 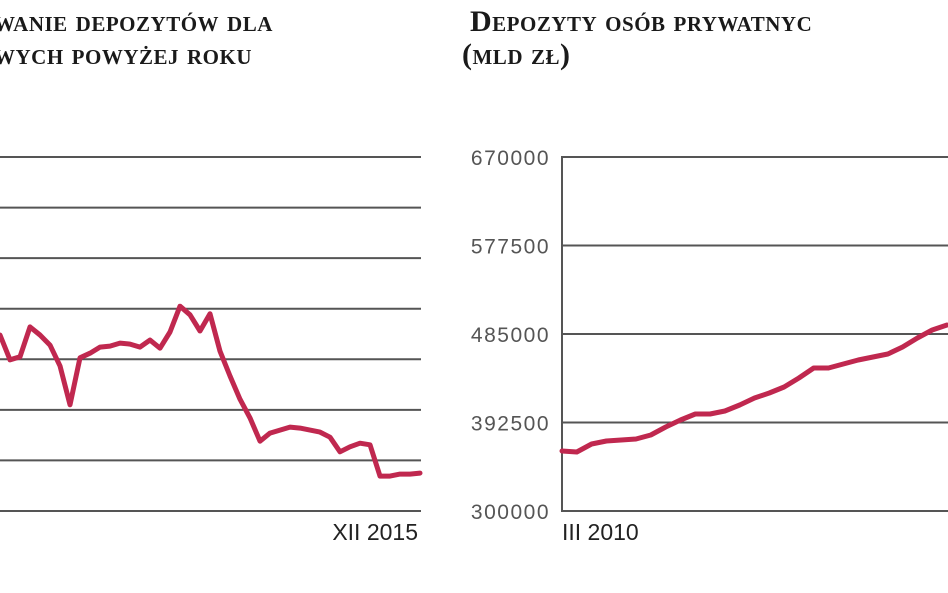 What do you see at coordinates (510, 247) in the screenshot?
I see `right-y-tick-label: 577500` at bounding box center [510, 247].